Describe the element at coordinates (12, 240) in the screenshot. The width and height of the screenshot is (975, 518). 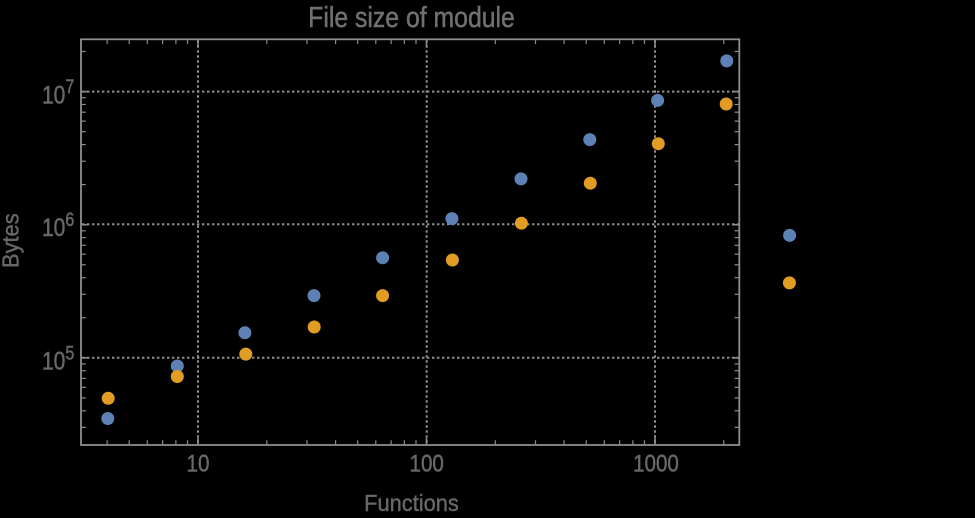
I see `svg-text: Bytes` at that location.